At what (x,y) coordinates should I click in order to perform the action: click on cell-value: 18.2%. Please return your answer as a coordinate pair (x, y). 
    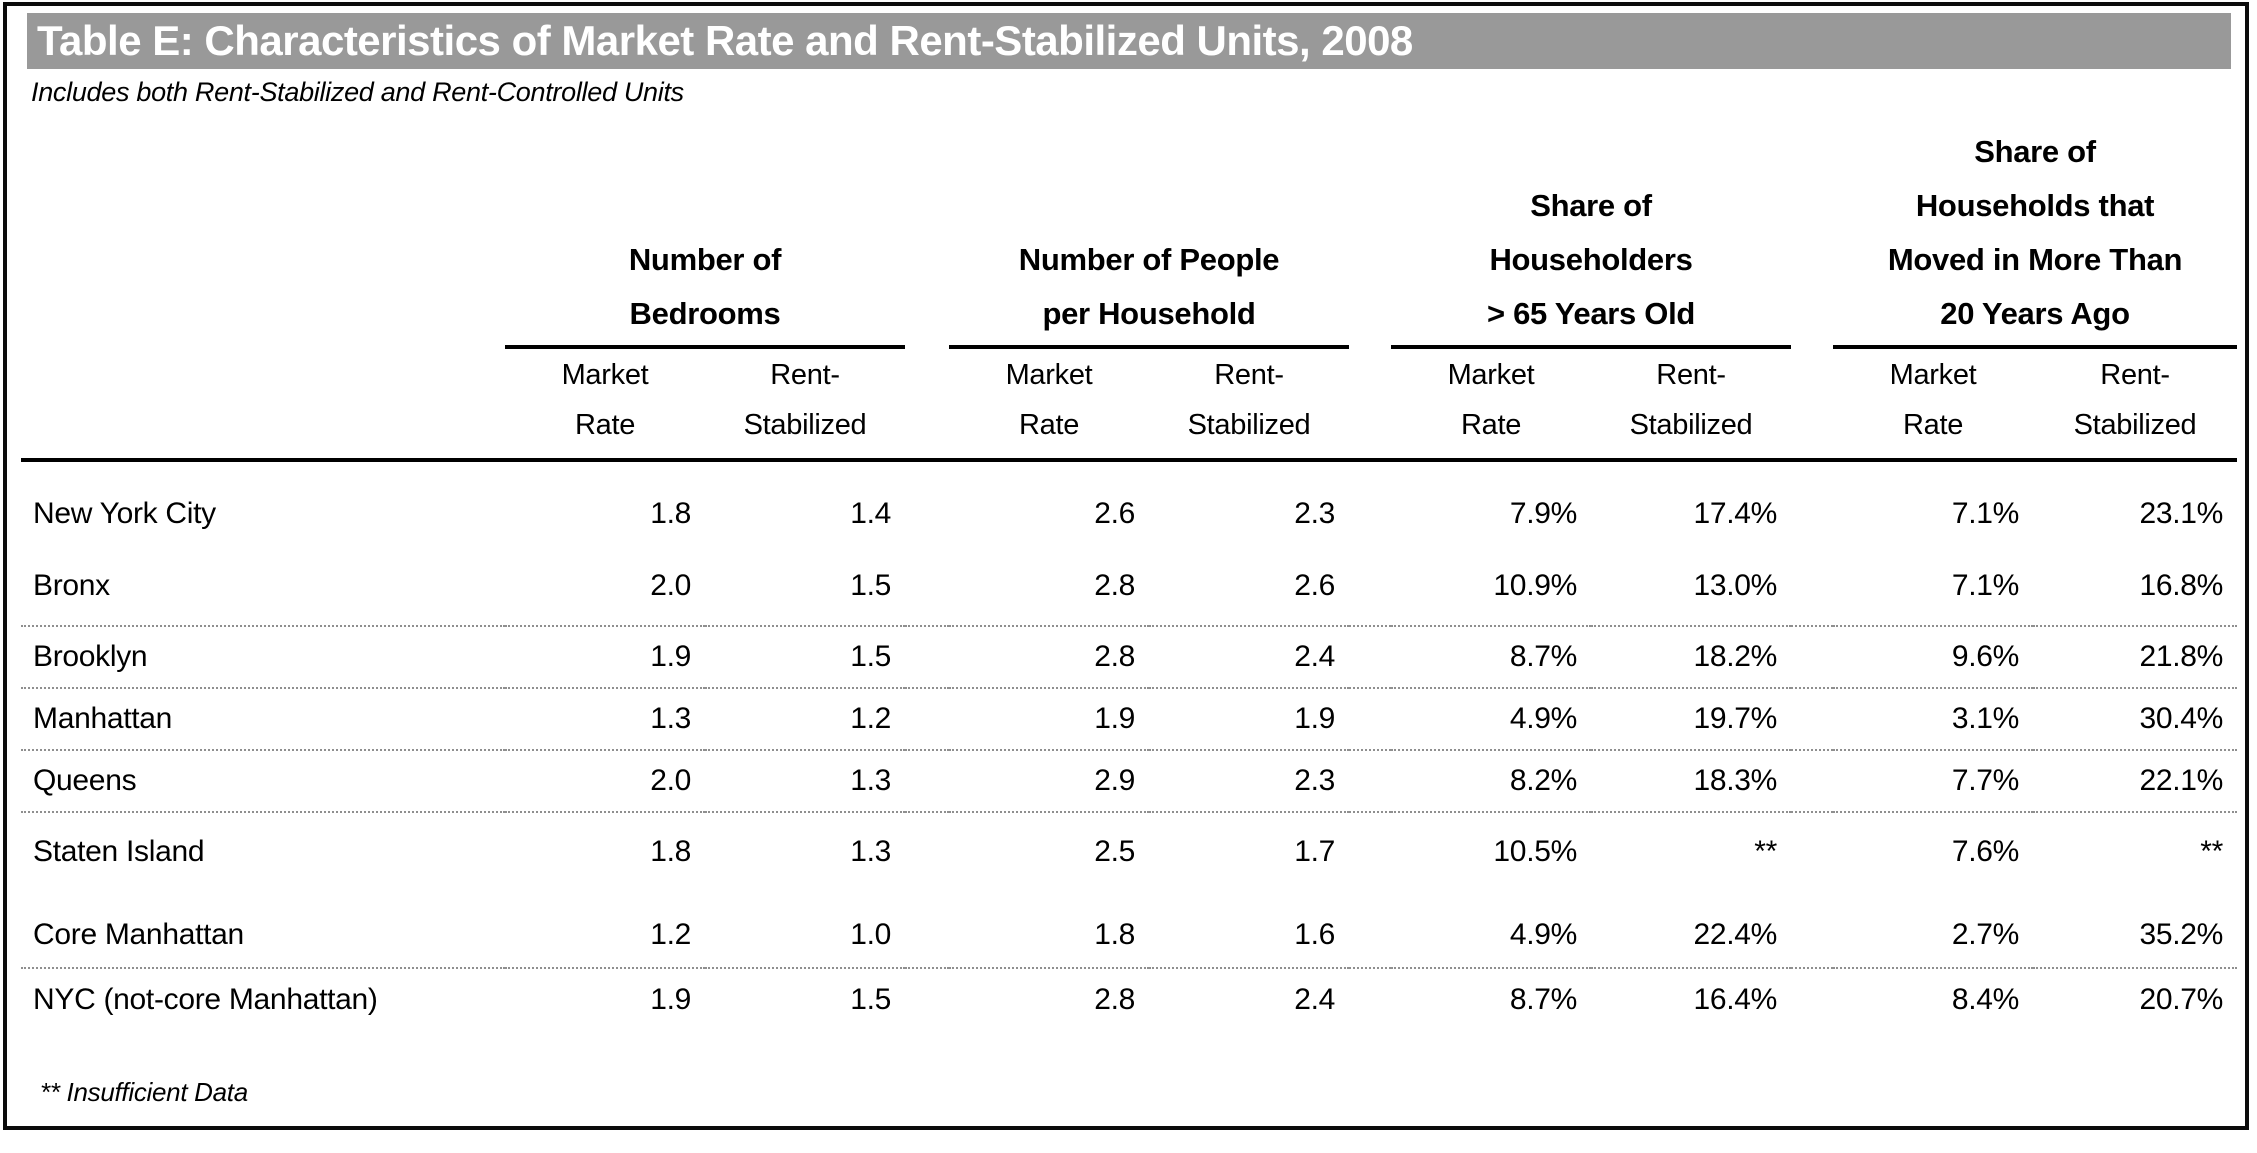
    Looking at the image, I should click on (1691, 657).